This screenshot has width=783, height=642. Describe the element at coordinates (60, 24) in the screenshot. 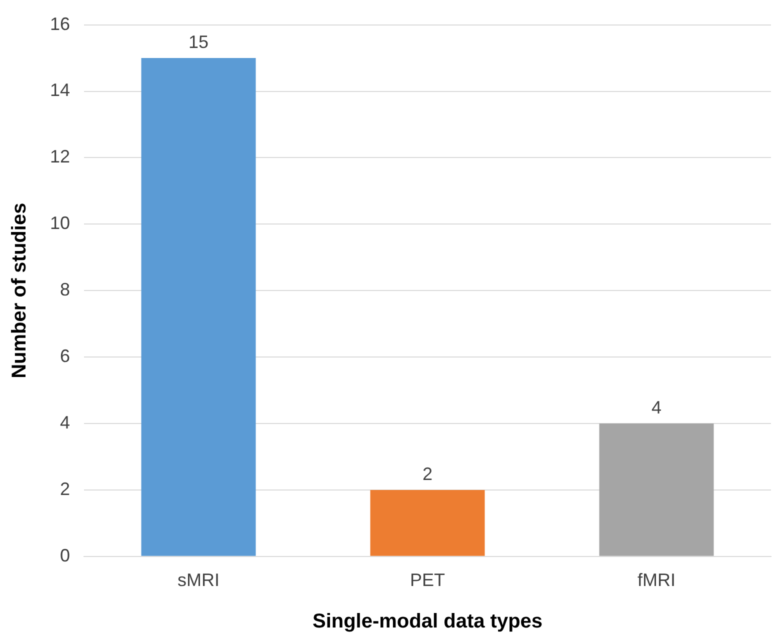

I see `y-tick-label: 16` at that location.